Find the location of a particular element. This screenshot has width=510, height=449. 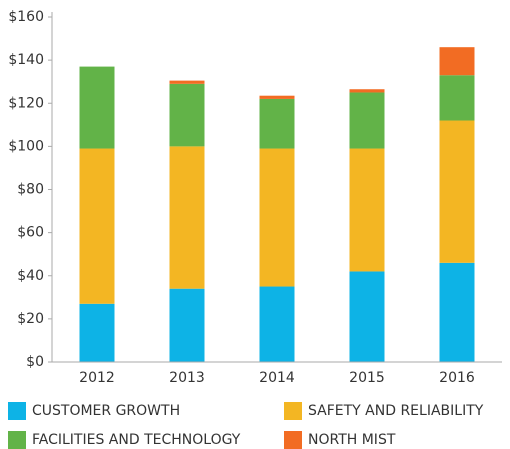

legend-label: CUSTOMER GROWTH is located at coordinates (106, 411).